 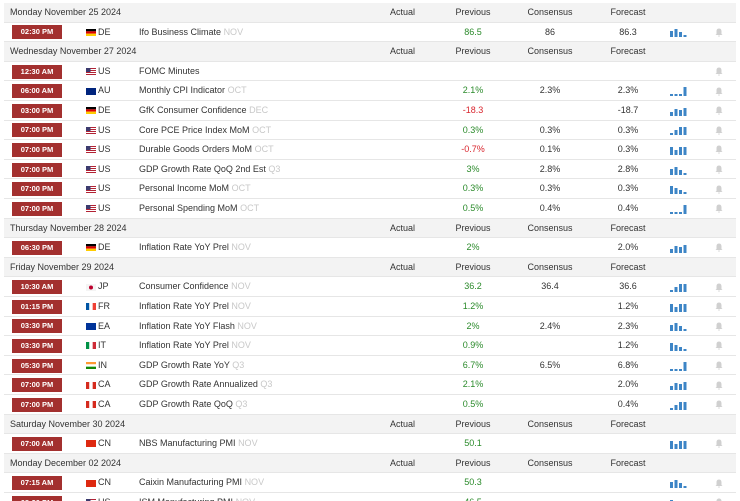 I want to click on event-title: Caixin Manufacturing PMI, so click(x=191, y=482).